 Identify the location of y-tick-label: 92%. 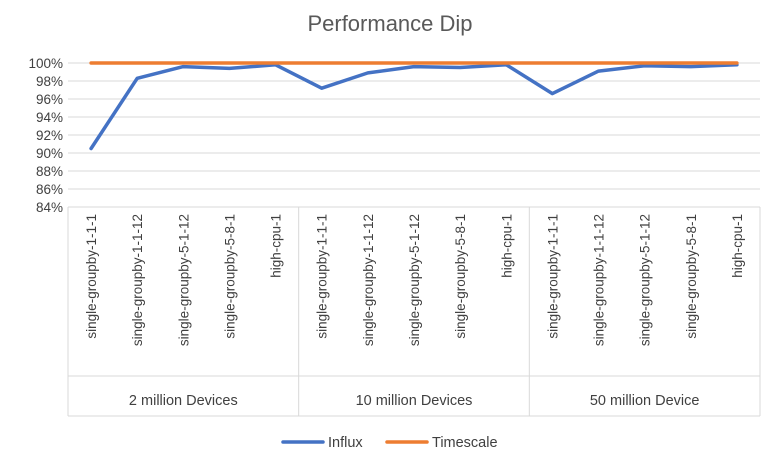
(49, 135).